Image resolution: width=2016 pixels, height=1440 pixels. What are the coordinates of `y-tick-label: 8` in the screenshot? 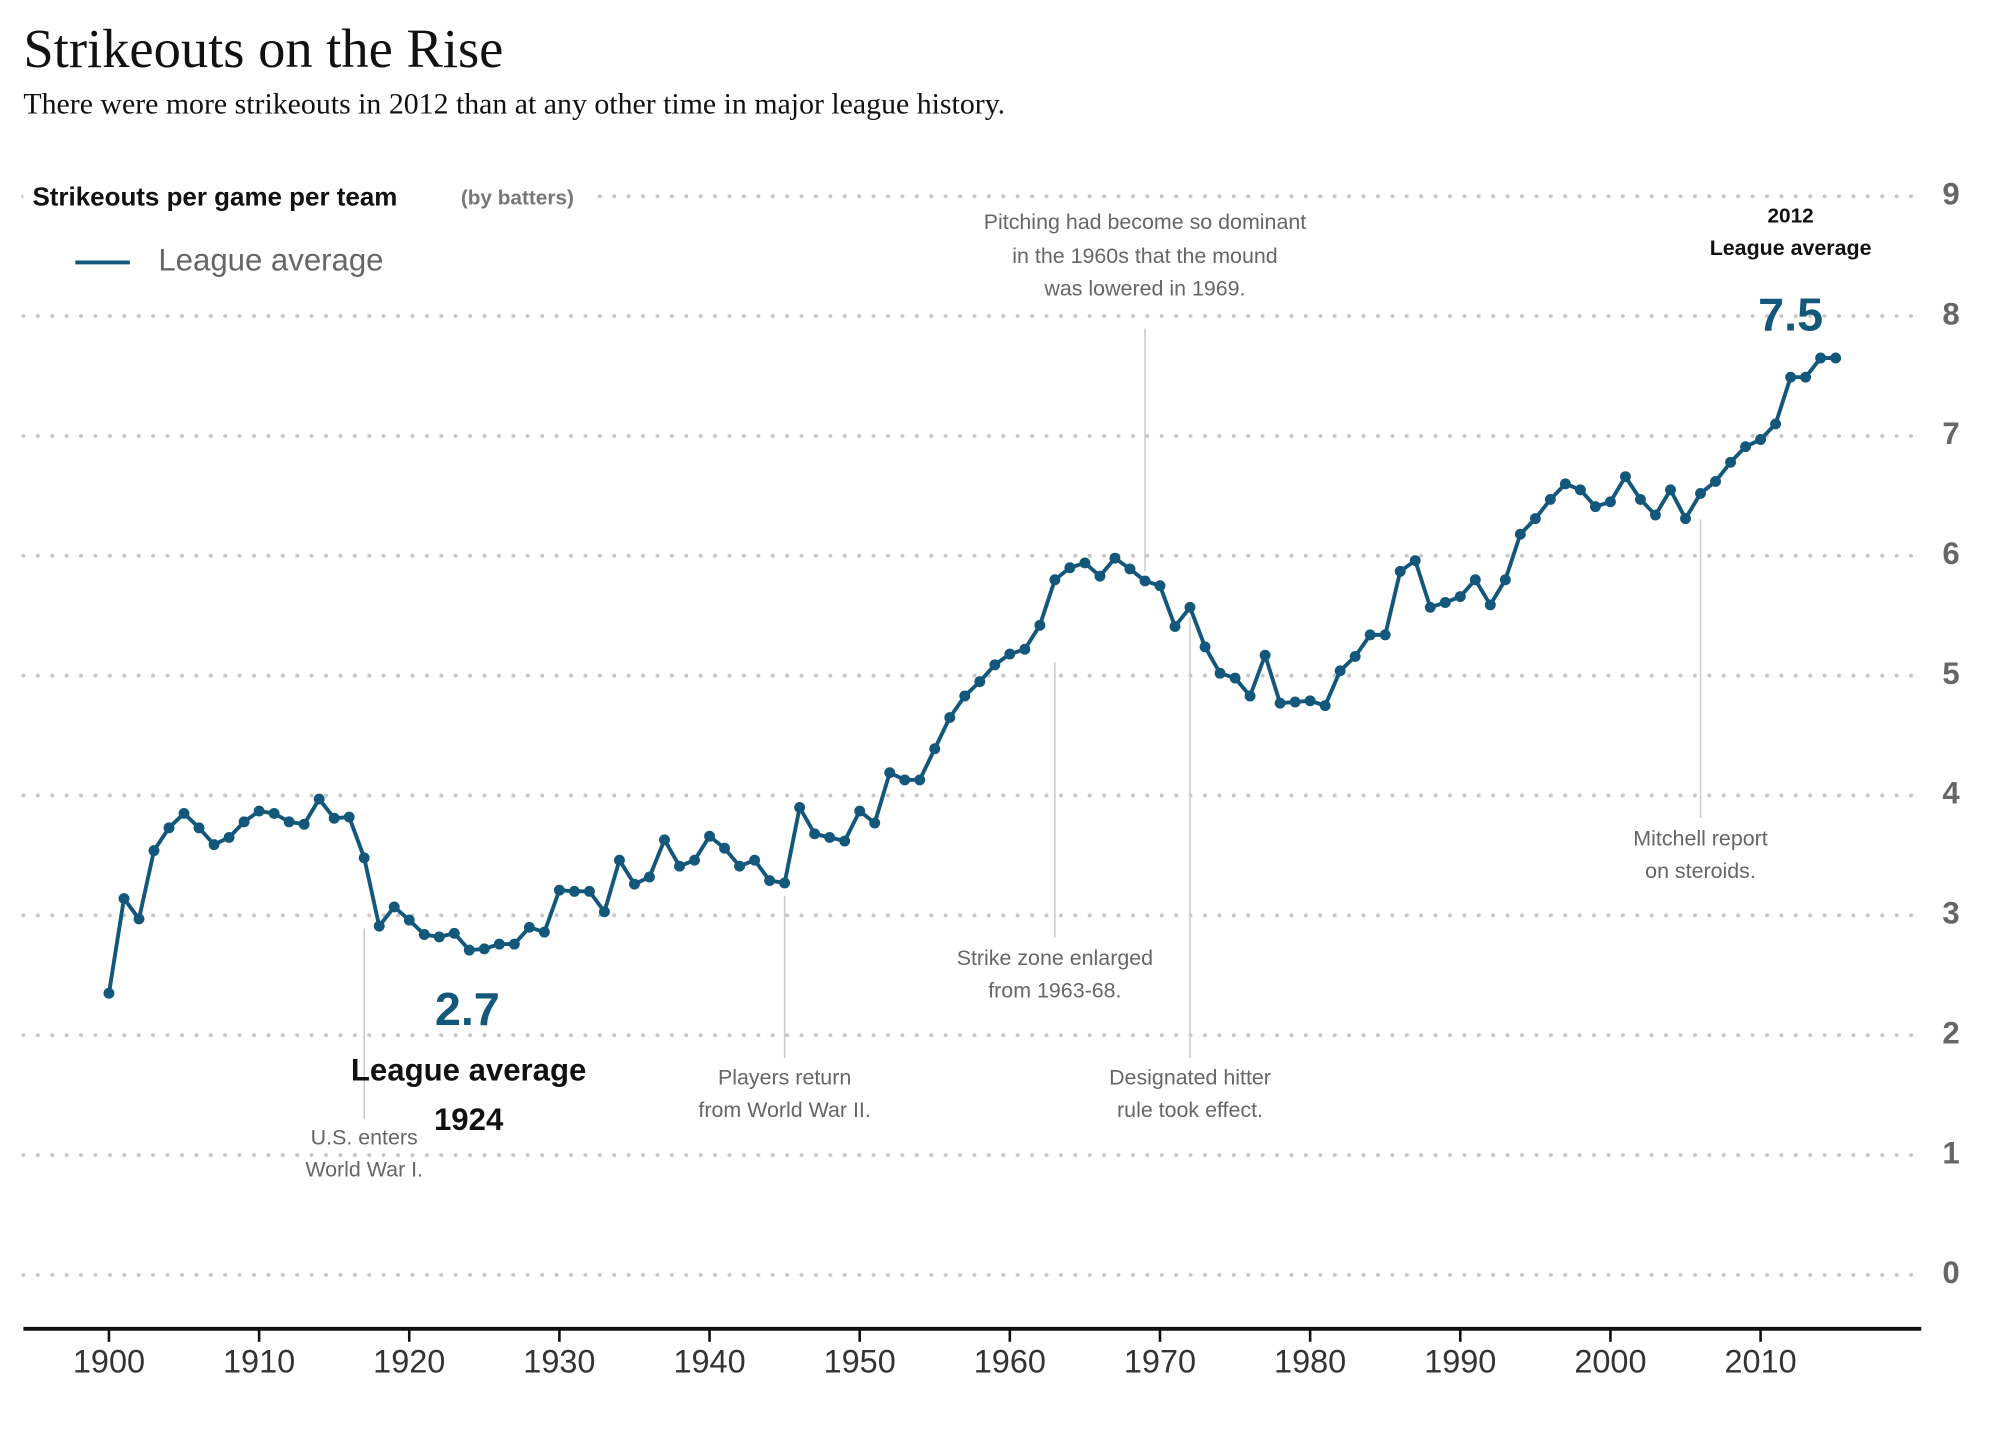 It's located at (1950, 313).